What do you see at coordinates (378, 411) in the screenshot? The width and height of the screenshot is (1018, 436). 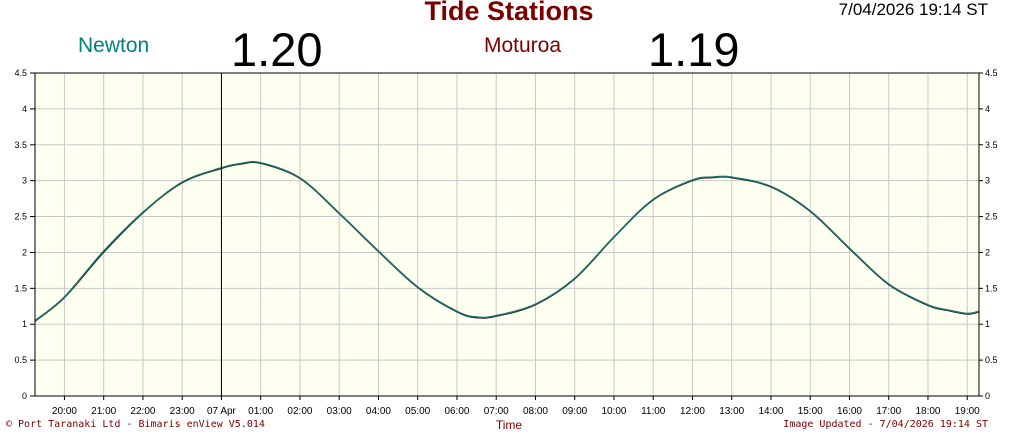 I see `x-tick-label: 04:00` at bounding box center [378, 411].